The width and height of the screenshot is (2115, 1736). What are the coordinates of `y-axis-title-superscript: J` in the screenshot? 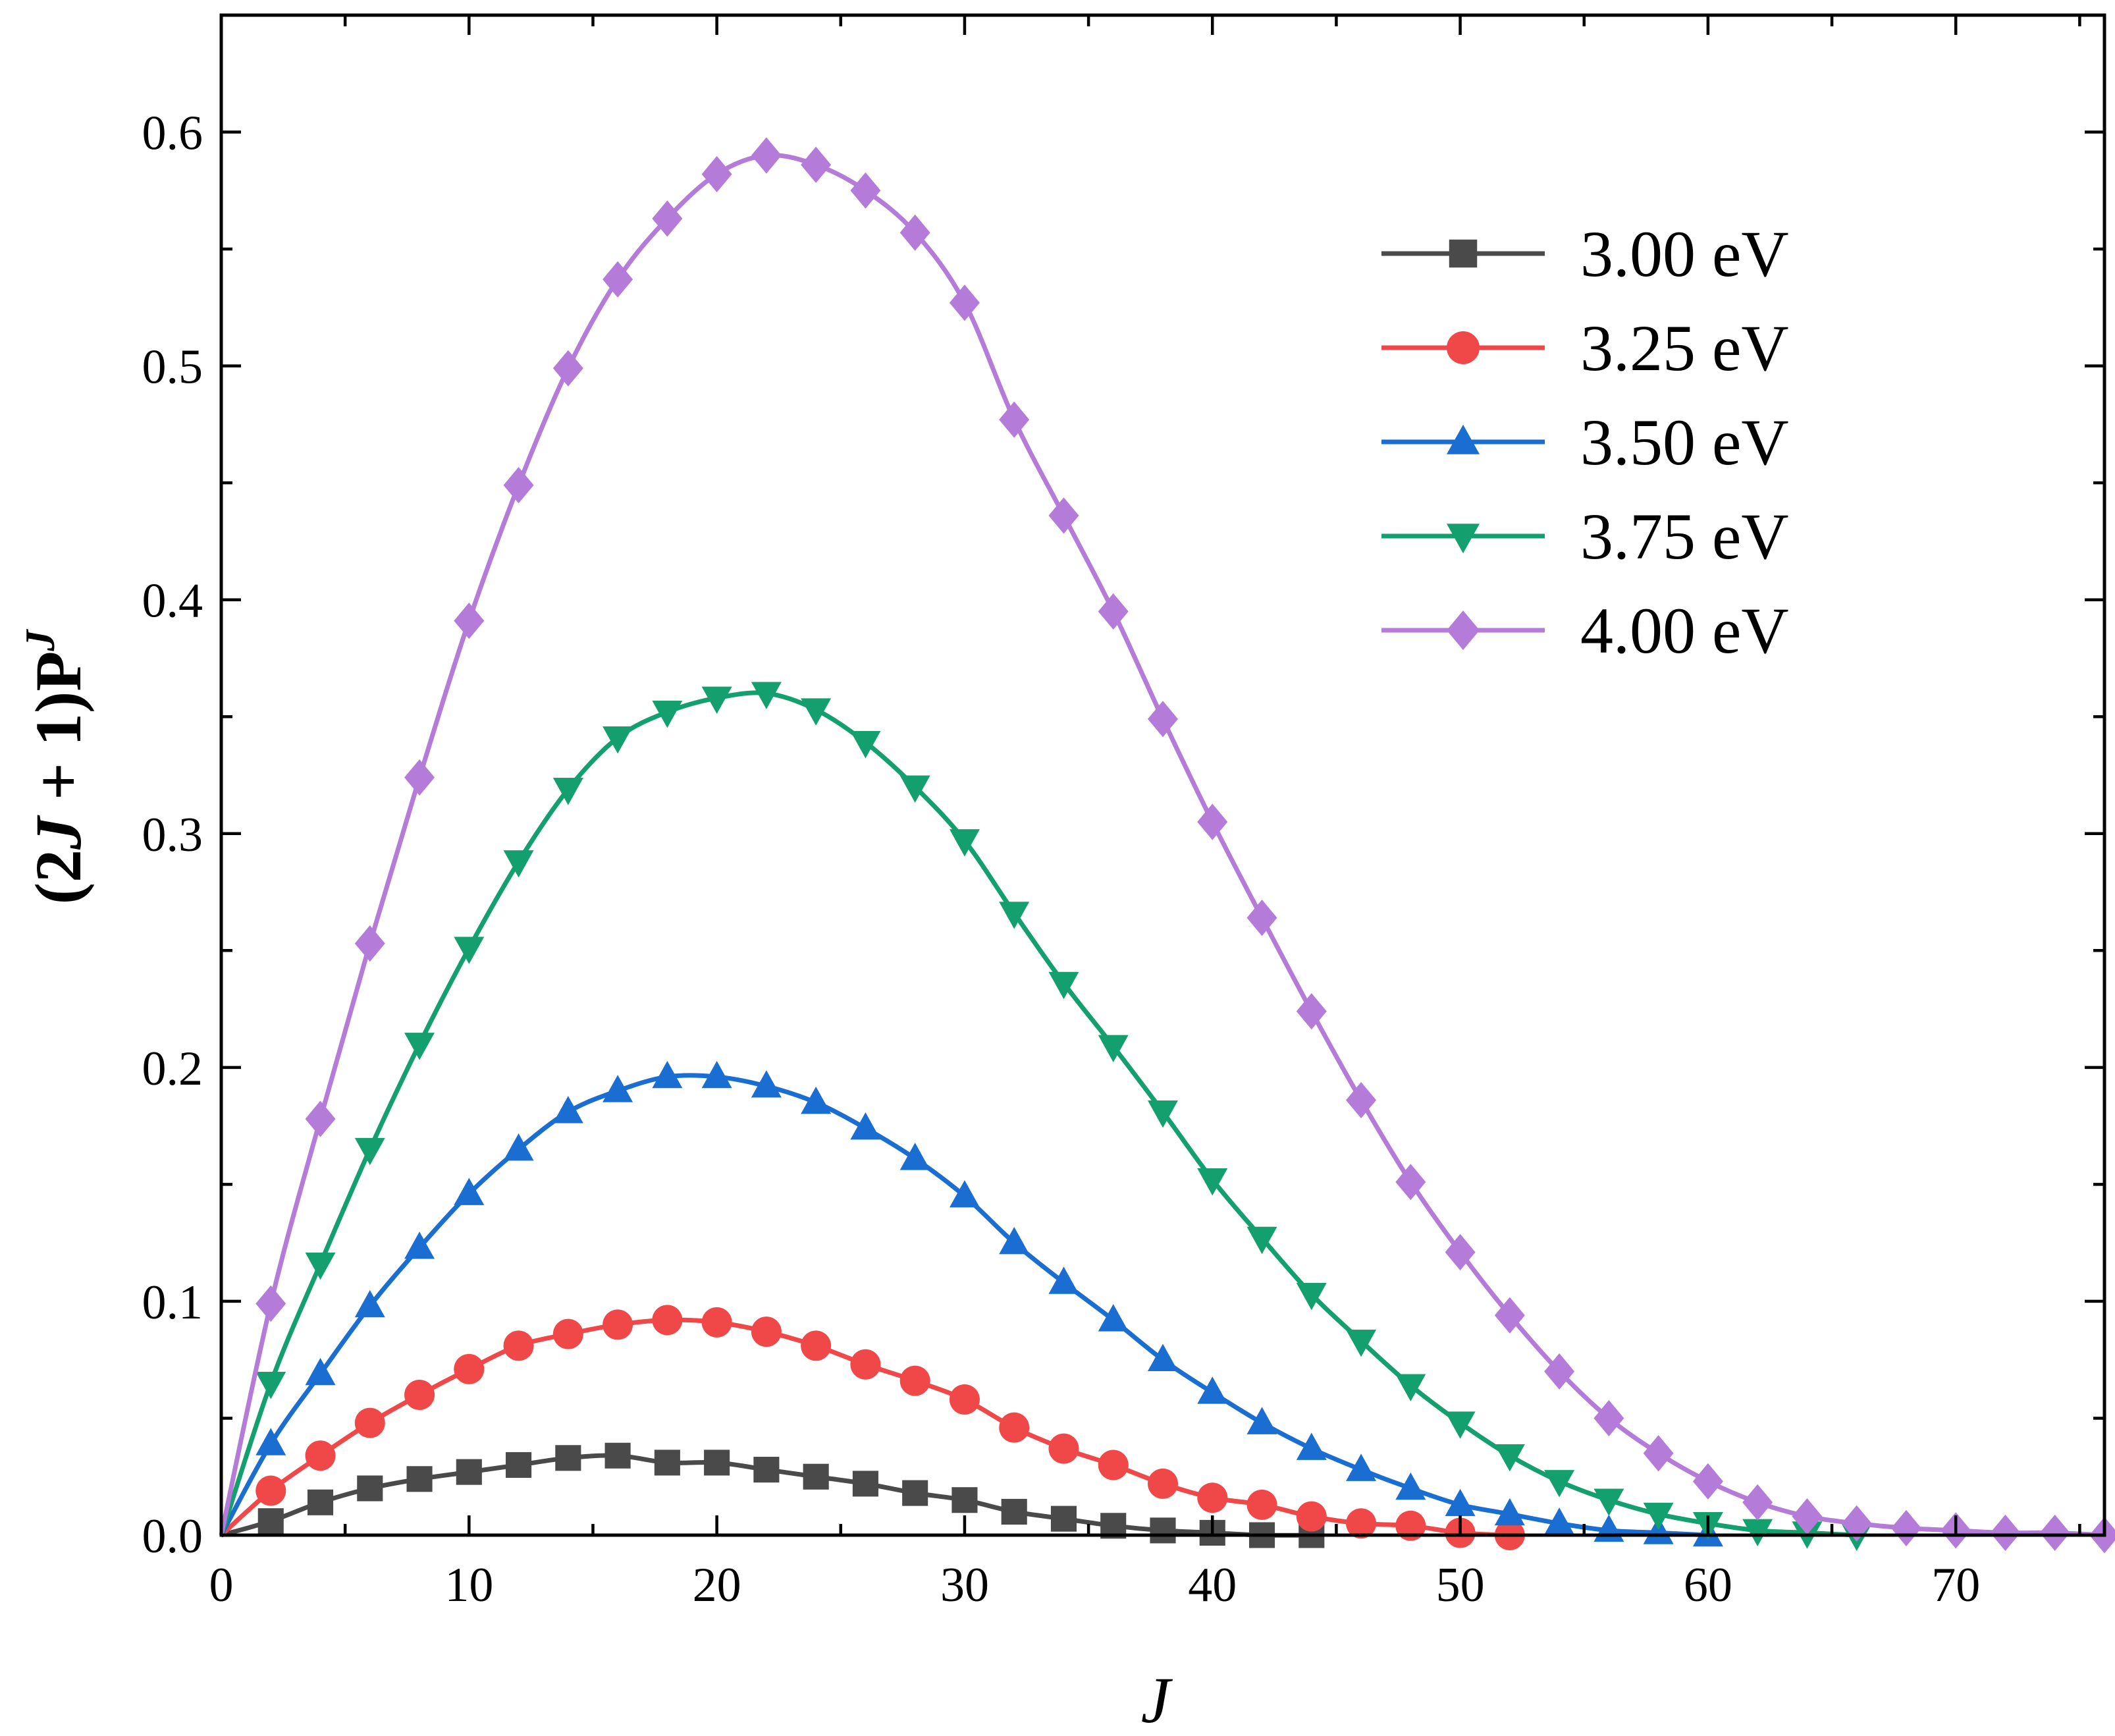 It's located at (39, 640).